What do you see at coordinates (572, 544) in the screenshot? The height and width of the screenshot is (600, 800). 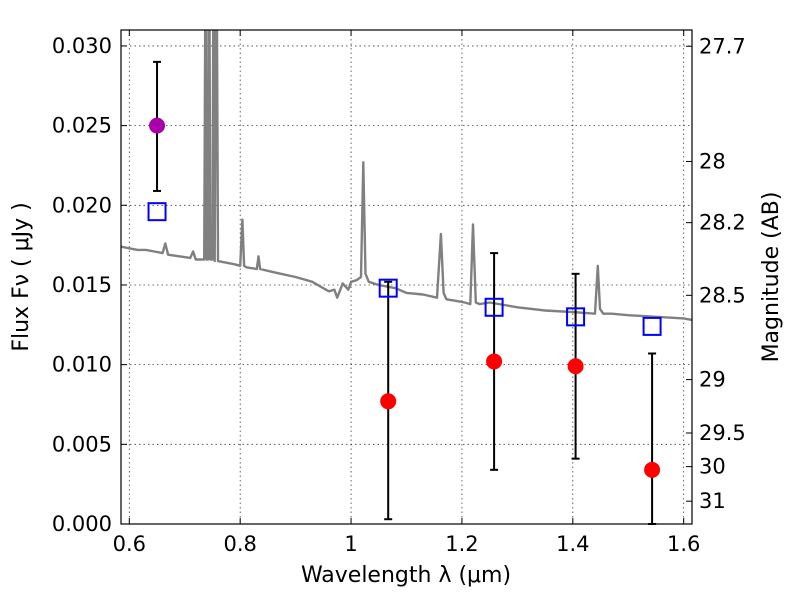 I see `x-tick-label: 1.4` at bounding box center [572, 544].